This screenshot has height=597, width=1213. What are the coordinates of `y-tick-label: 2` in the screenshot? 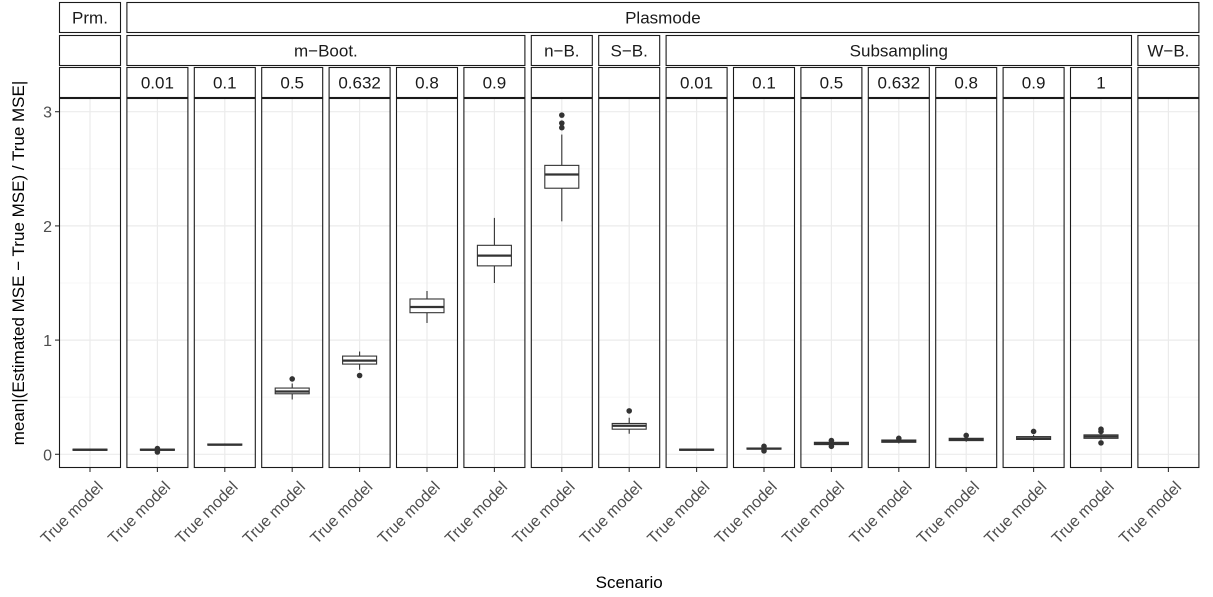 It's located at (47, 227).